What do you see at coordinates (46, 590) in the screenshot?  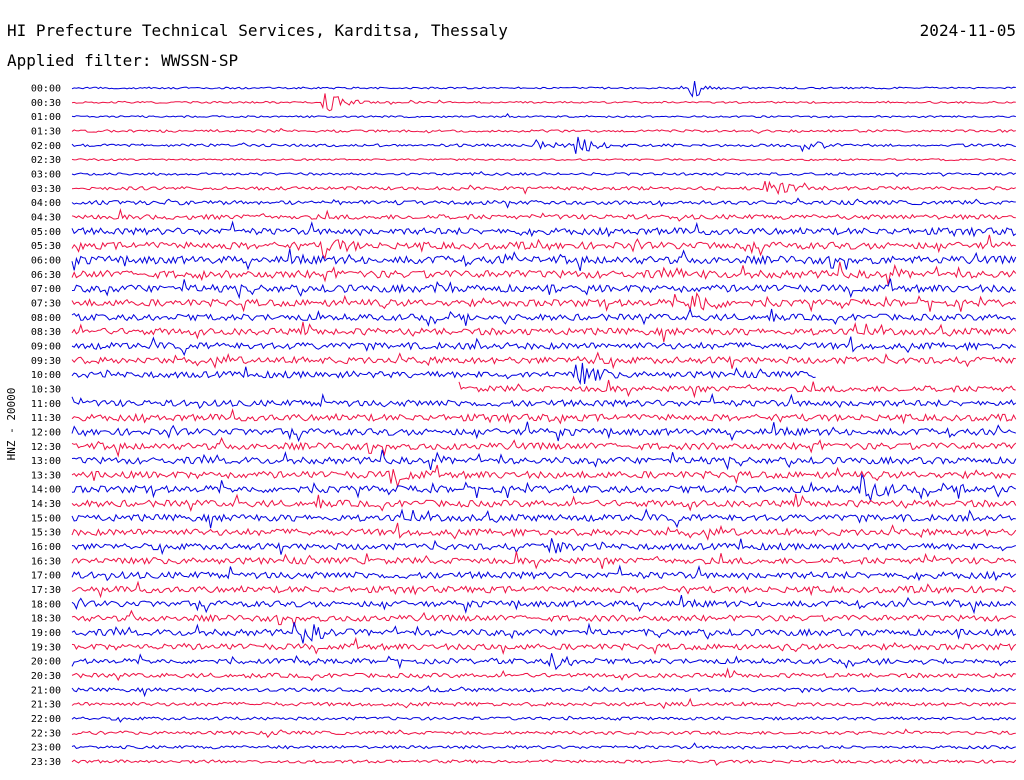 I see `row-time-label: 17:30` at bounding box center [46, 590].